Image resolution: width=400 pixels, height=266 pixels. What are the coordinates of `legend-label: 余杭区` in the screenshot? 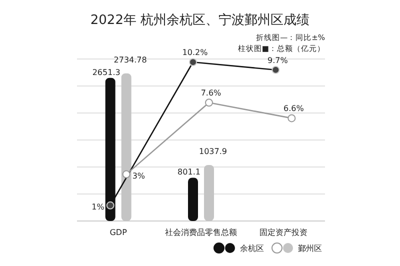 It's located at (252, 248).